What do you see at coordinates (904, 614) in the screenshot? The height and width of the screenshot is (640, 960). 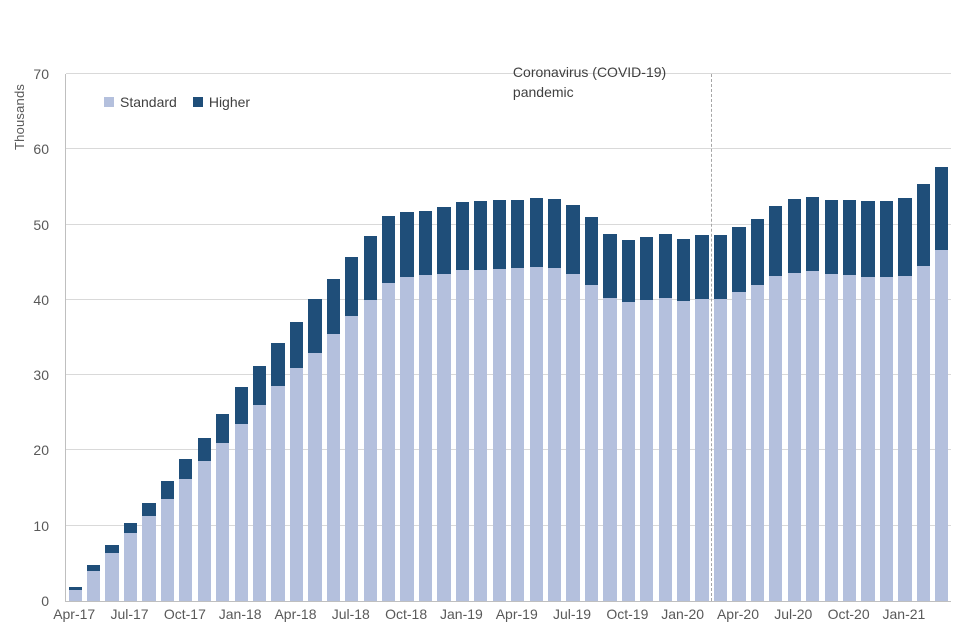 I see `x-tick-Jan-21: Jan-21` at bounding box center [904, 614].